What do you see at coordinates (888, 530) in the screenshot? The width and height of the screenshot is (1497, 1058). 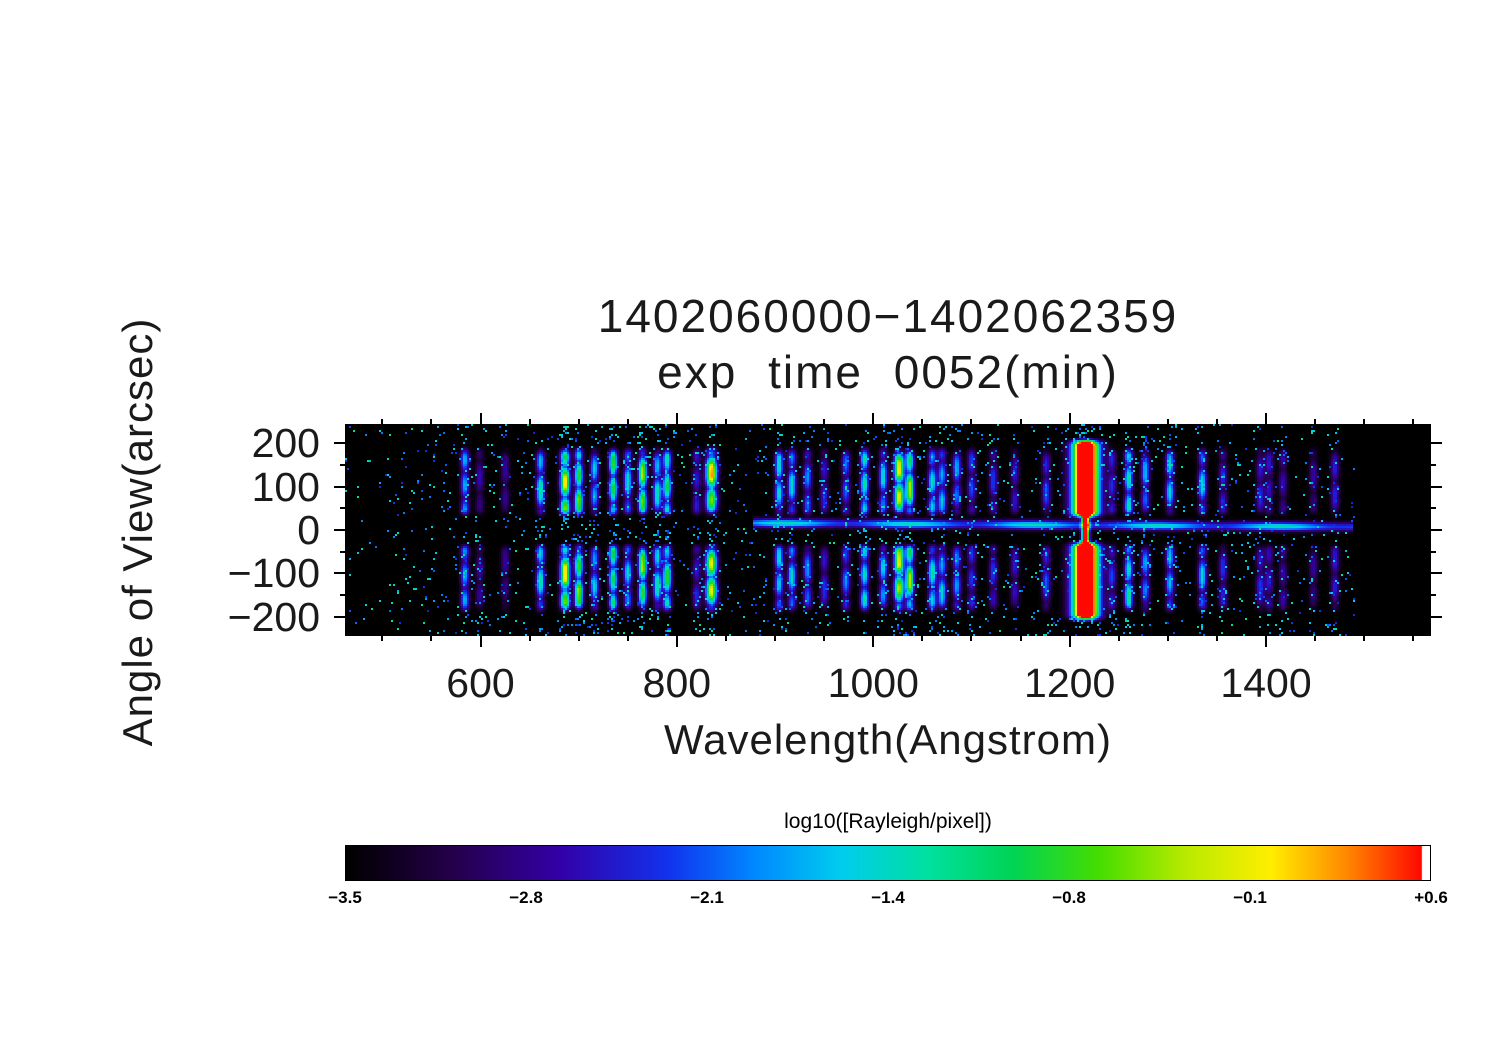 I see `spectrogram-canvas` at bounding box center [888, 530].